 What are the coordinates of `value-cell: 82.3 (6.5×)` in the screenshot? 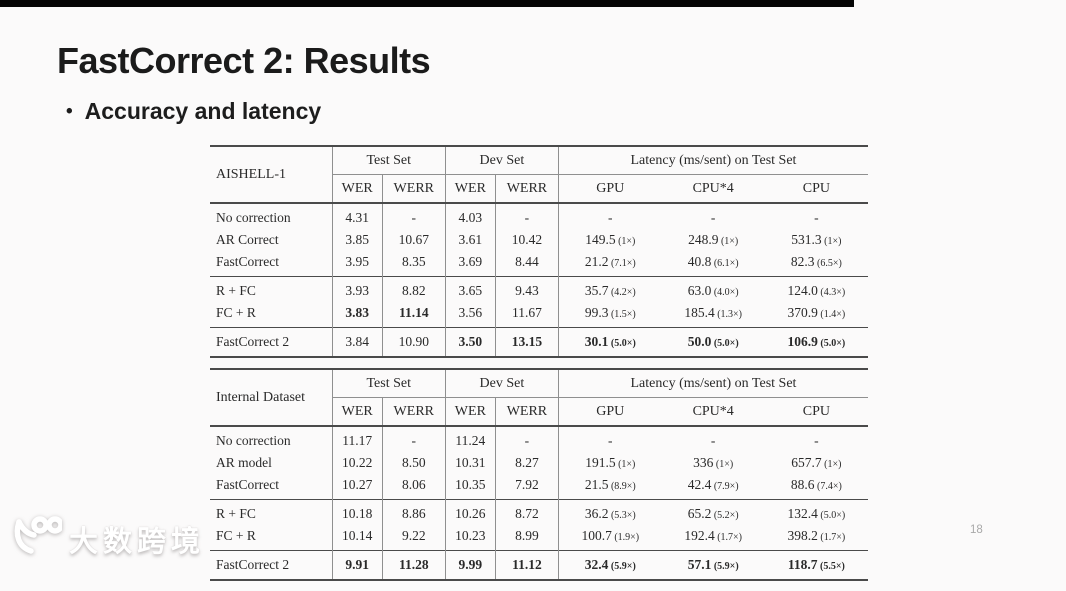 It's located at (816, 264).